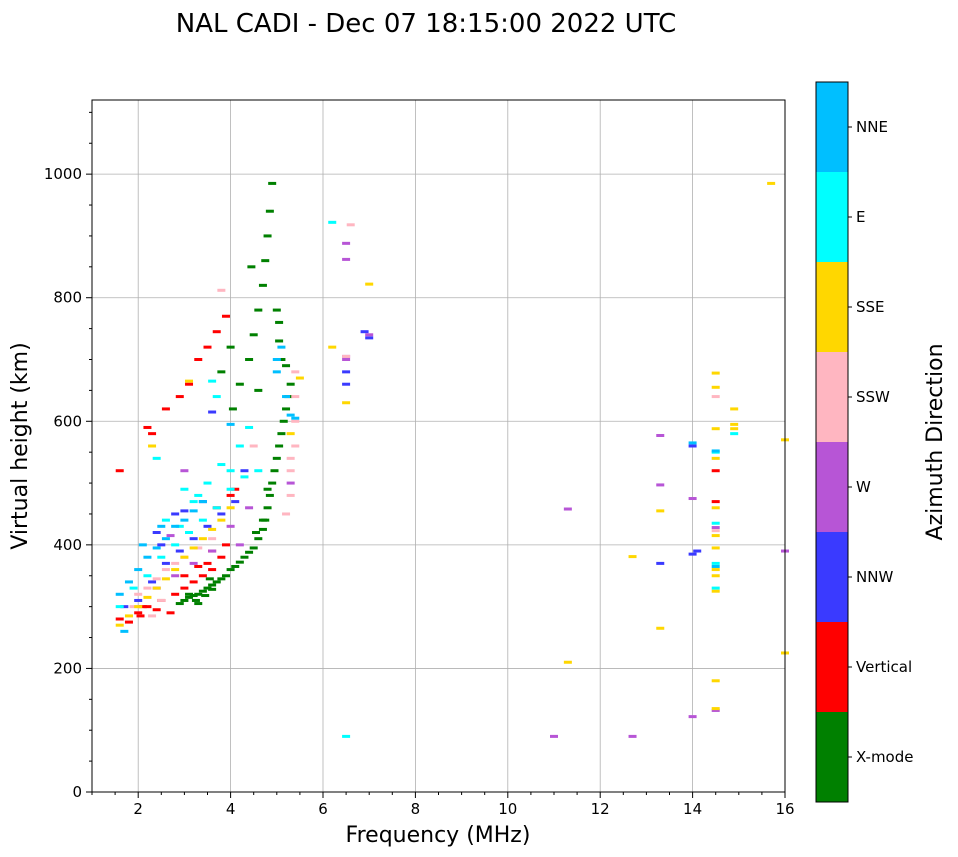 The width and height of the screenshot is (958, 857). Describe the element at coordinates (884, 667) in the screenshot. I see `colorbar-tick-label: Vertical` at that location.